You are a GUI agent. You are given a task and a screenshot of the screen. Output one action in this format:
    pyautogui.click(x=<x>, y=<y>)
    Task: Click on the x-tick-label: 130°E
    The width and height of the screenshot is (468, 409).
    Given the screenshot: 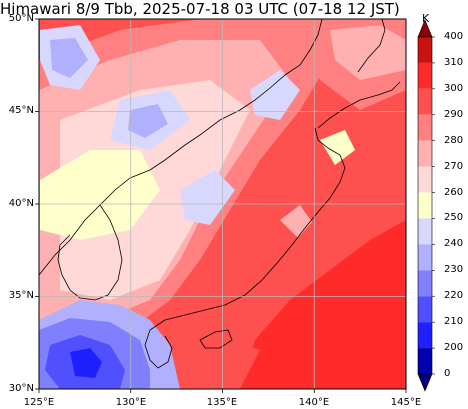 What is the action you would take?
    pyautogui.click(x=131, y=402)
    